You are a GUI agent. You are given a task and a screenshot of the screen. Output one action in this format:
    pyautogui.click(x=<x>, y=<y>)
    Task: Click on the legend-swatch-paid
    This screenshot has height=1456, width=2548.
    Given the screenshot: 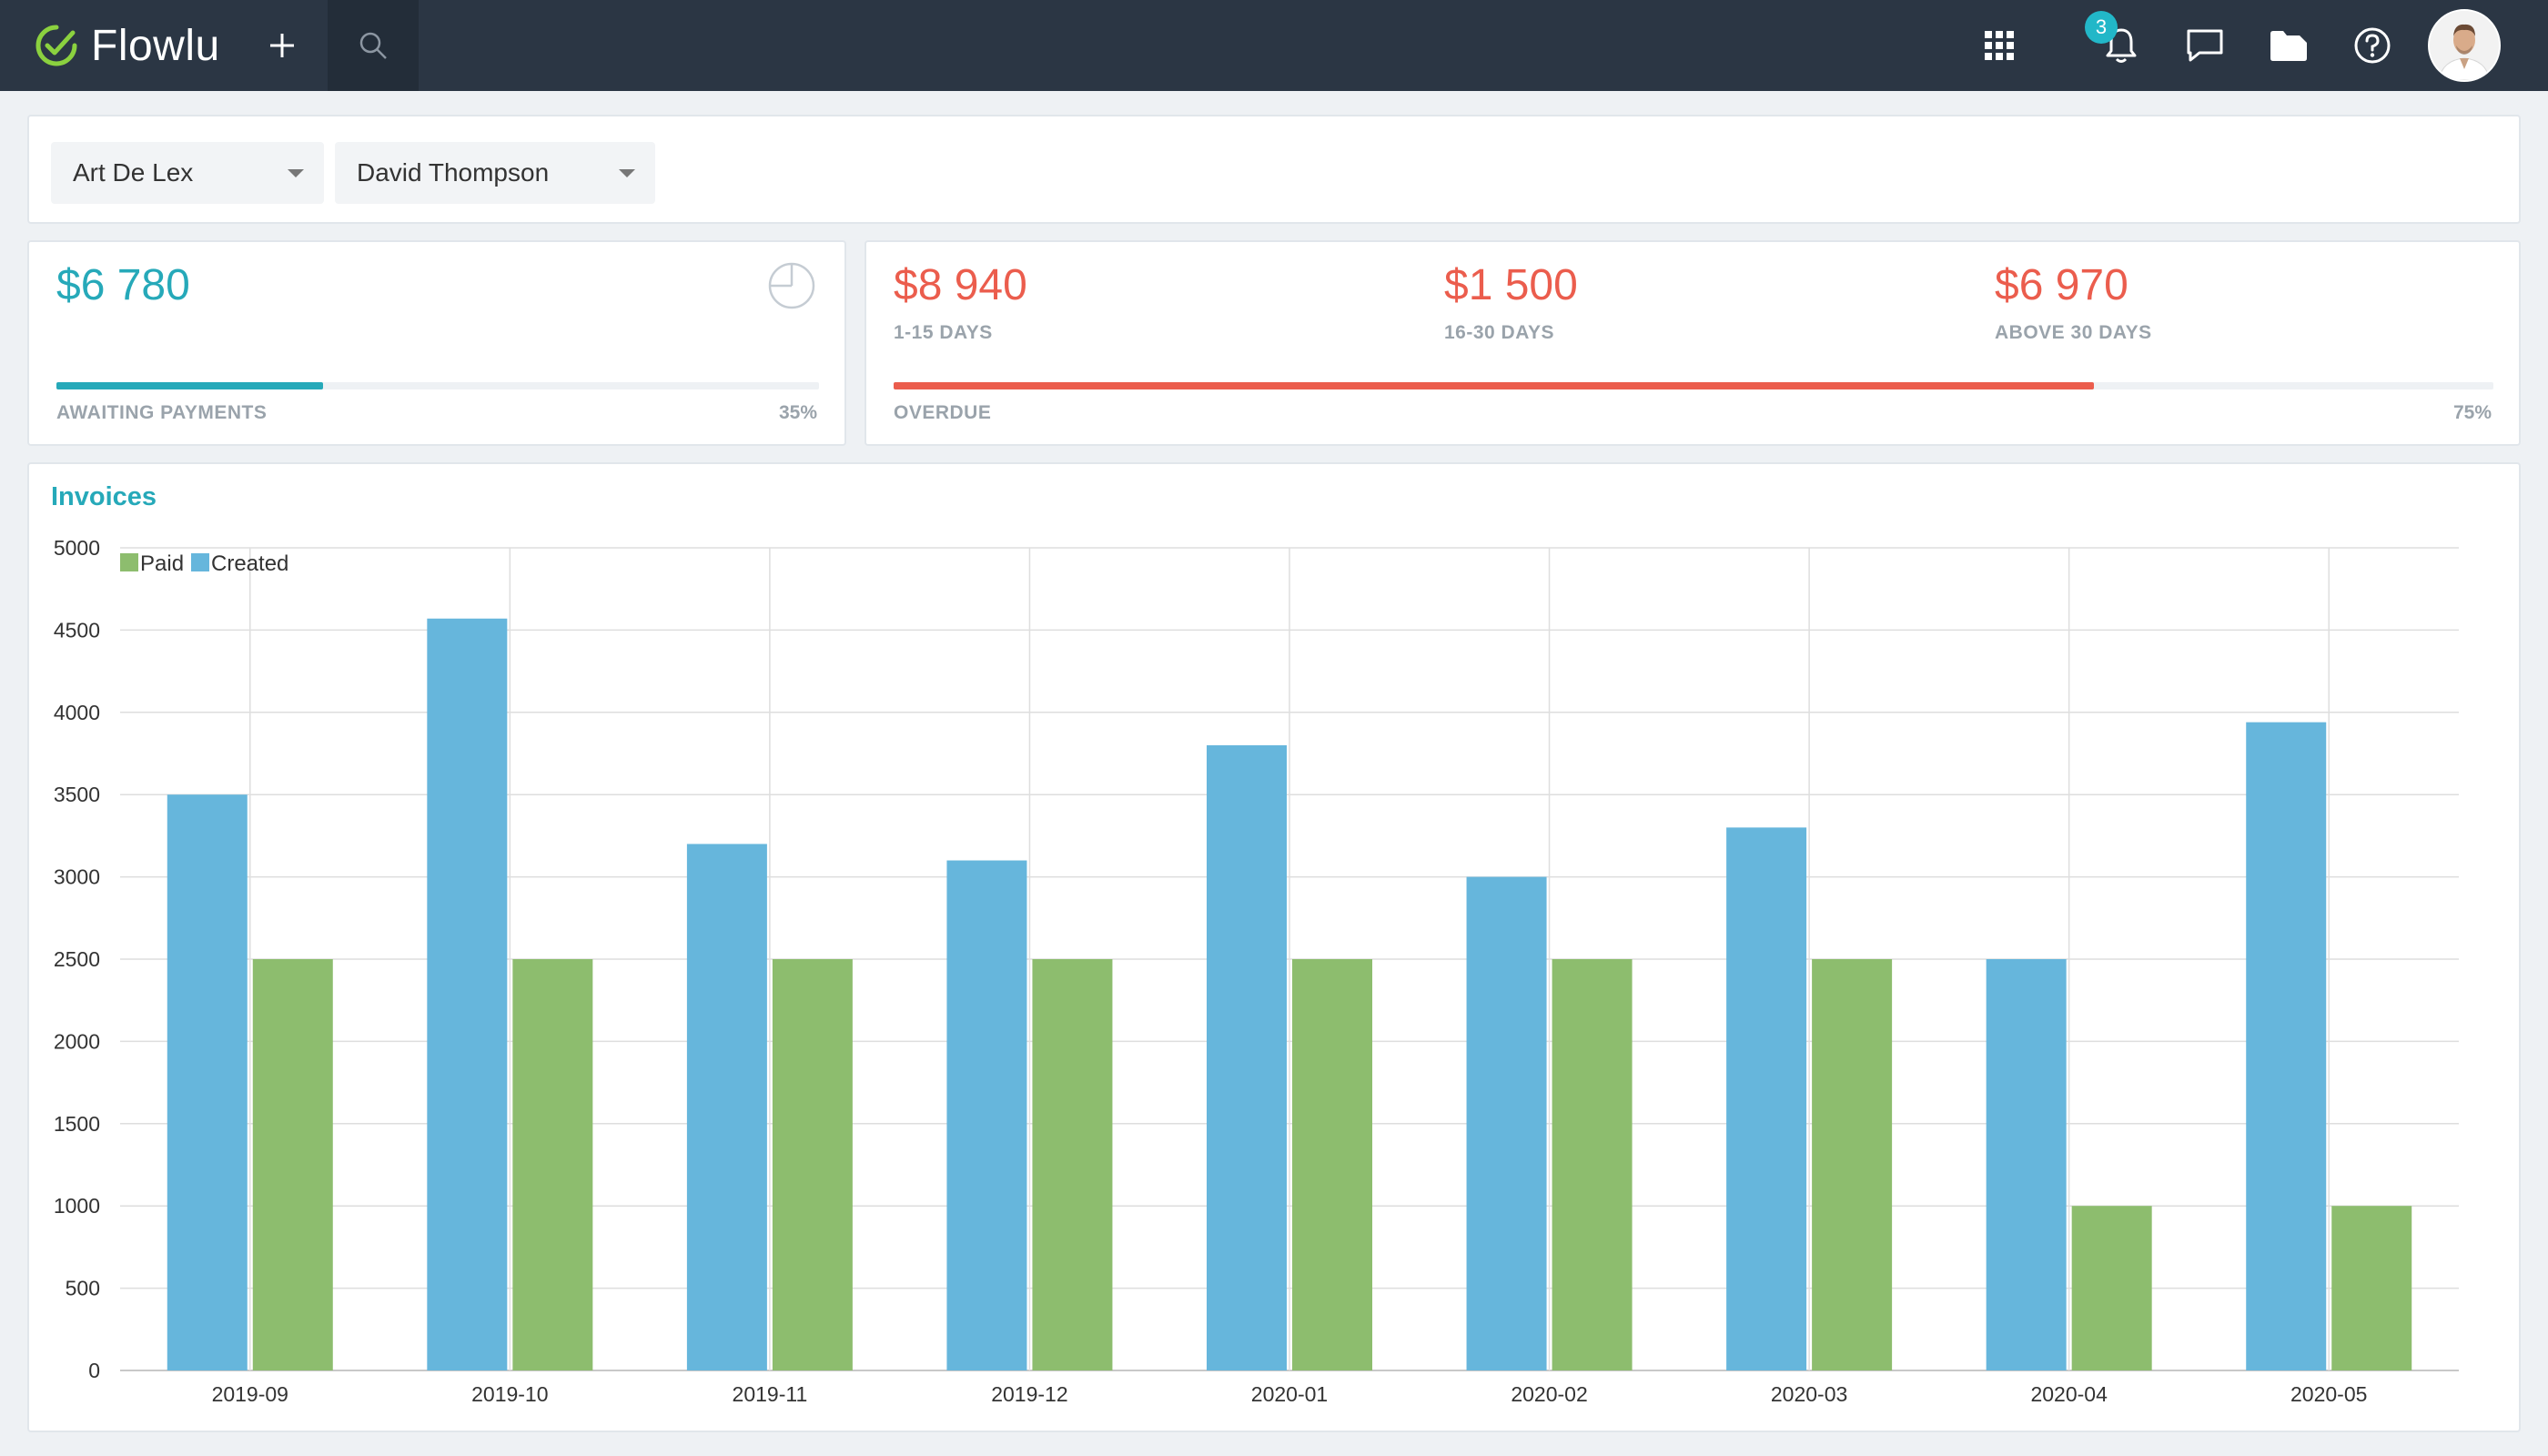 What is the action you would take?
    pyautogui.click(x=129, y=562)
    